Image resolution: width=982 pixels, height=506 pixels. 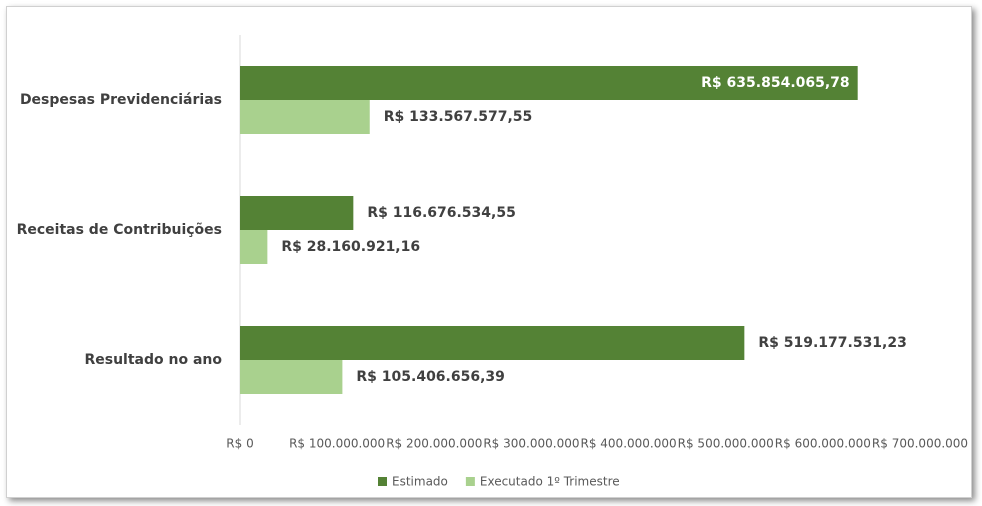 I want to click on value-label: R$ 635.854.065,78, so click(x=775, y=83).